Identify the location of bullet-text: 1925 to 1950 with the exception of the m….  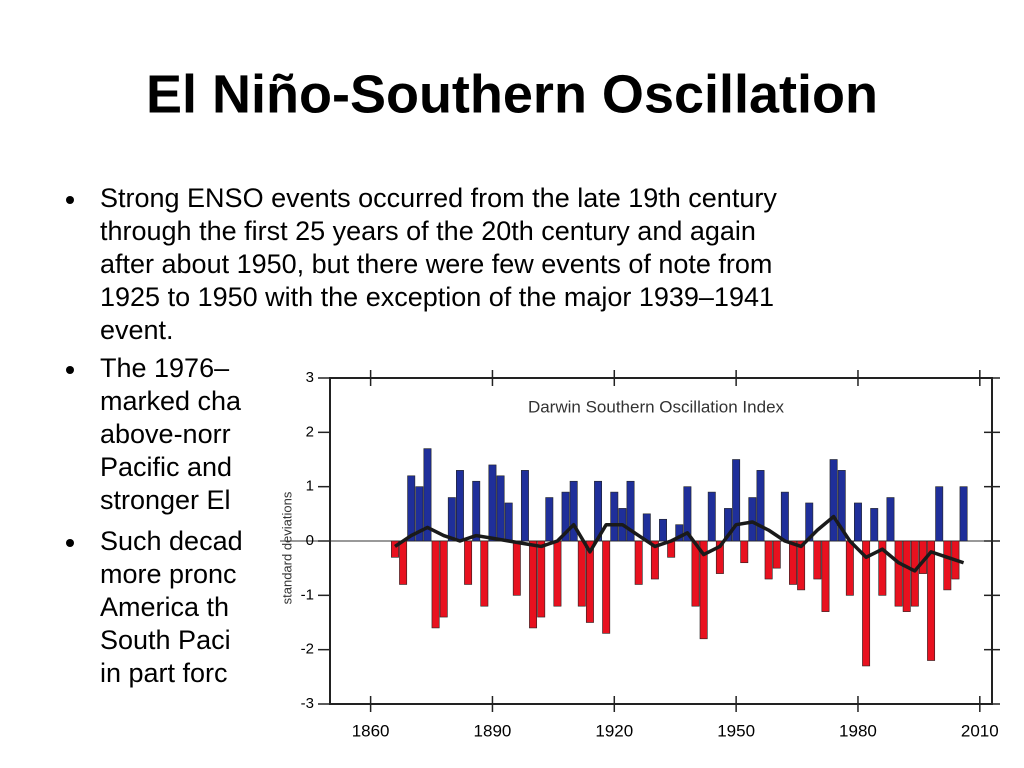
(437, 297).